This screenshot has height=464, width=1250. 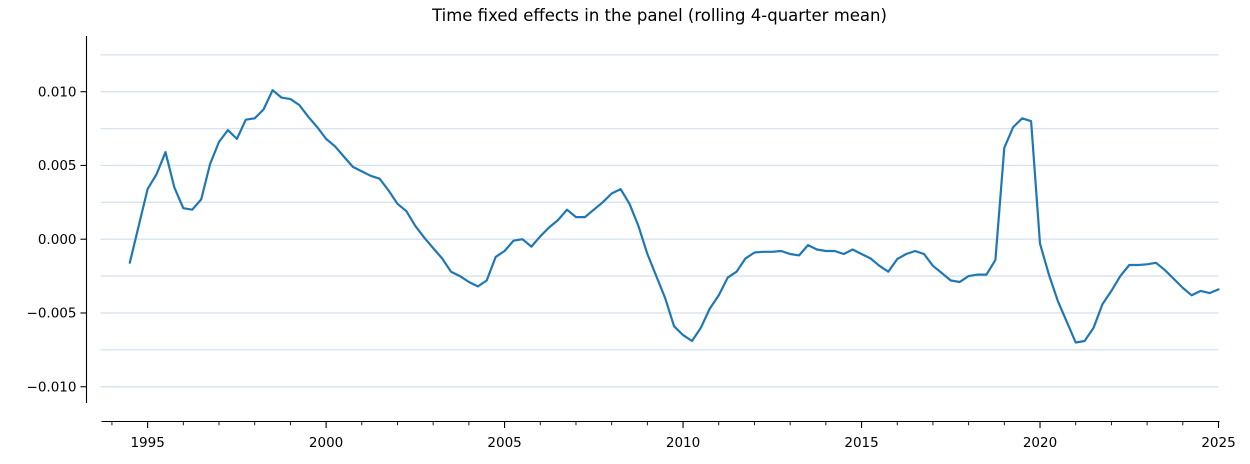 I want to click on y-tick-label: 0.000, so click(x=57, y=240).